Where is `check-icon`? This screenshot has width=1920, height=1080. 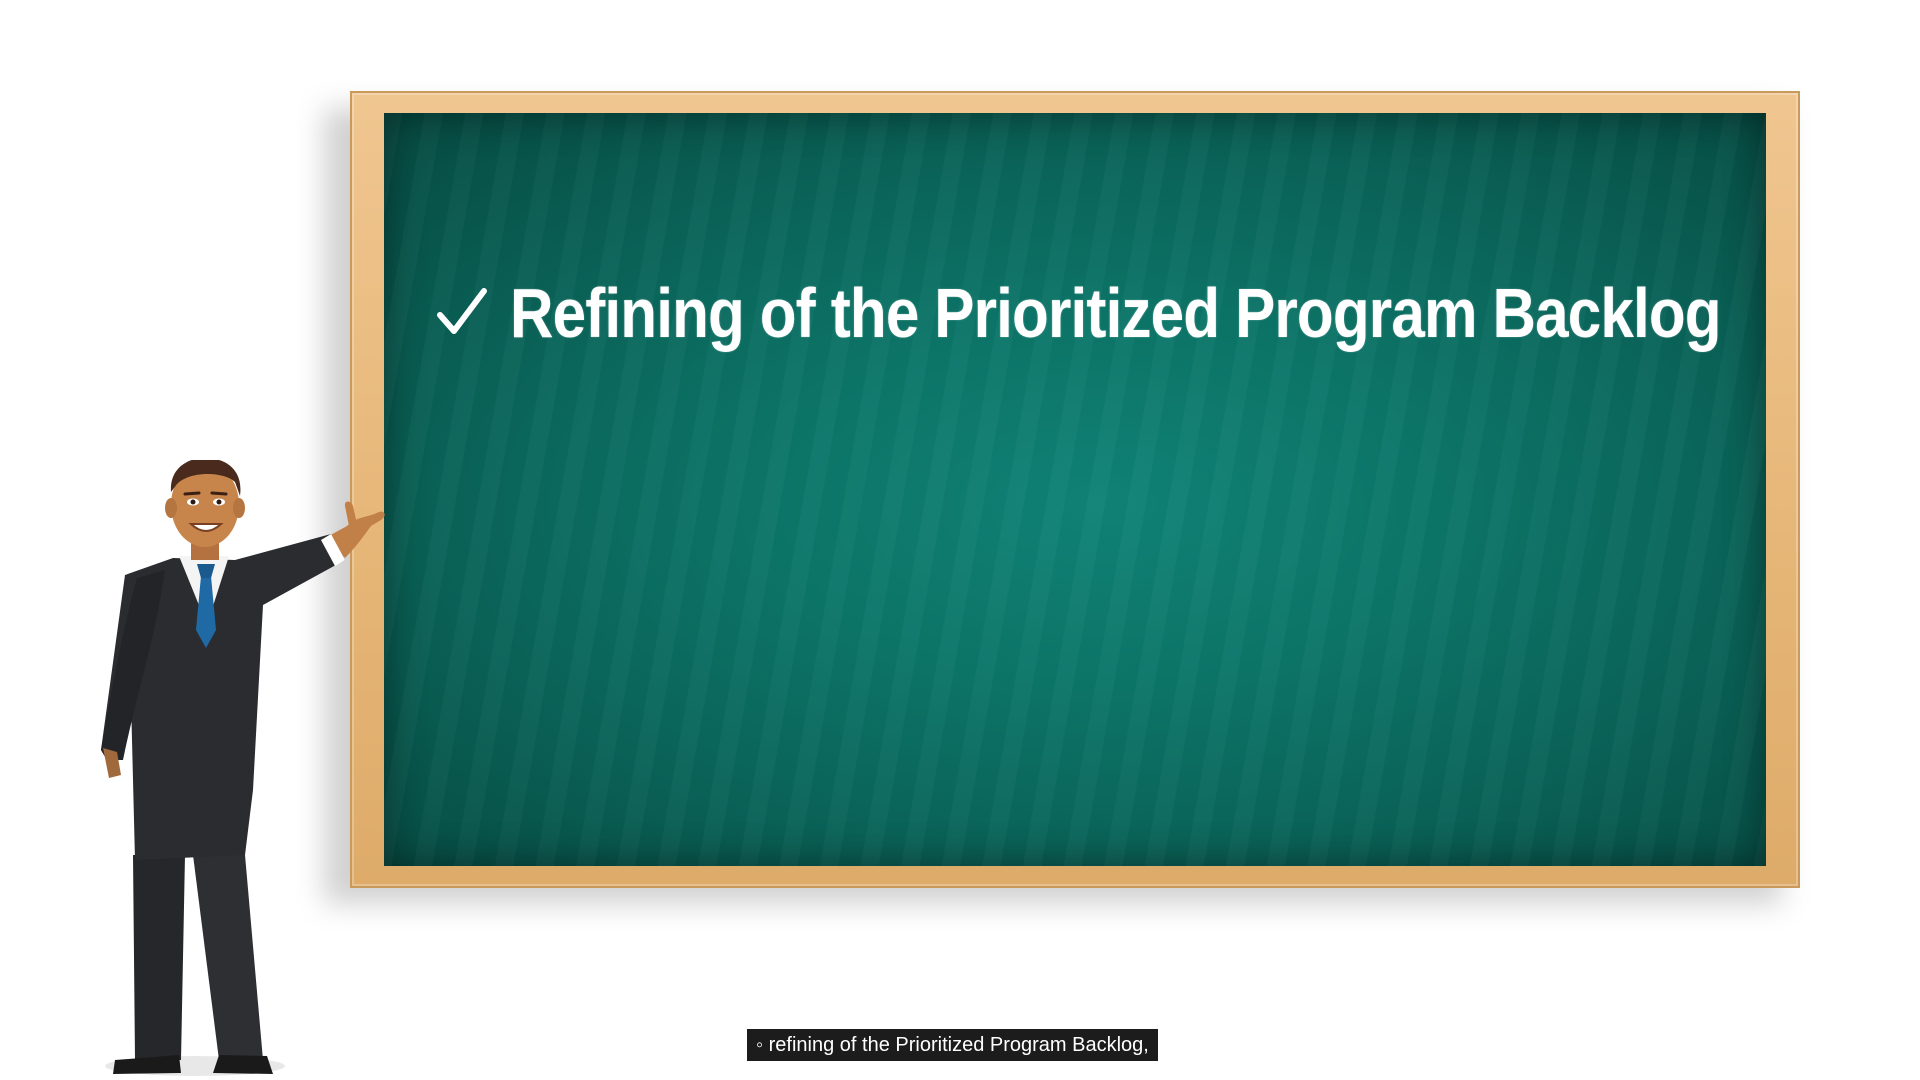
check-icon is located at coordinates (462, 311).